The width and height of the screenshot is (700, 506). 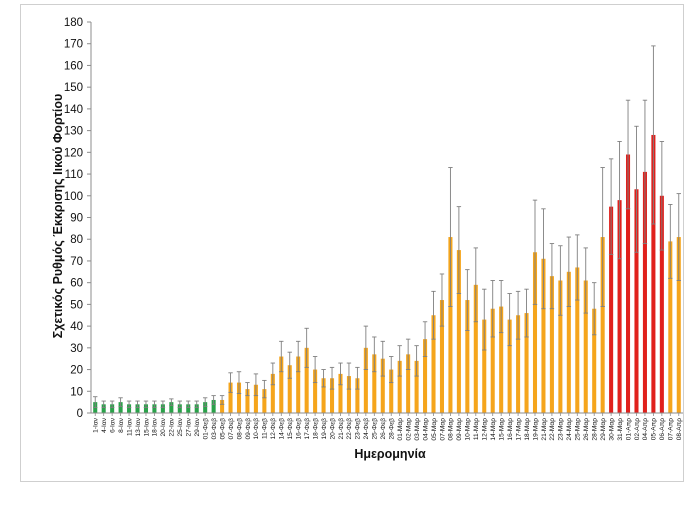 I want to click on x-tick-label: 11-Μαρ, so click(x=476, y=429).